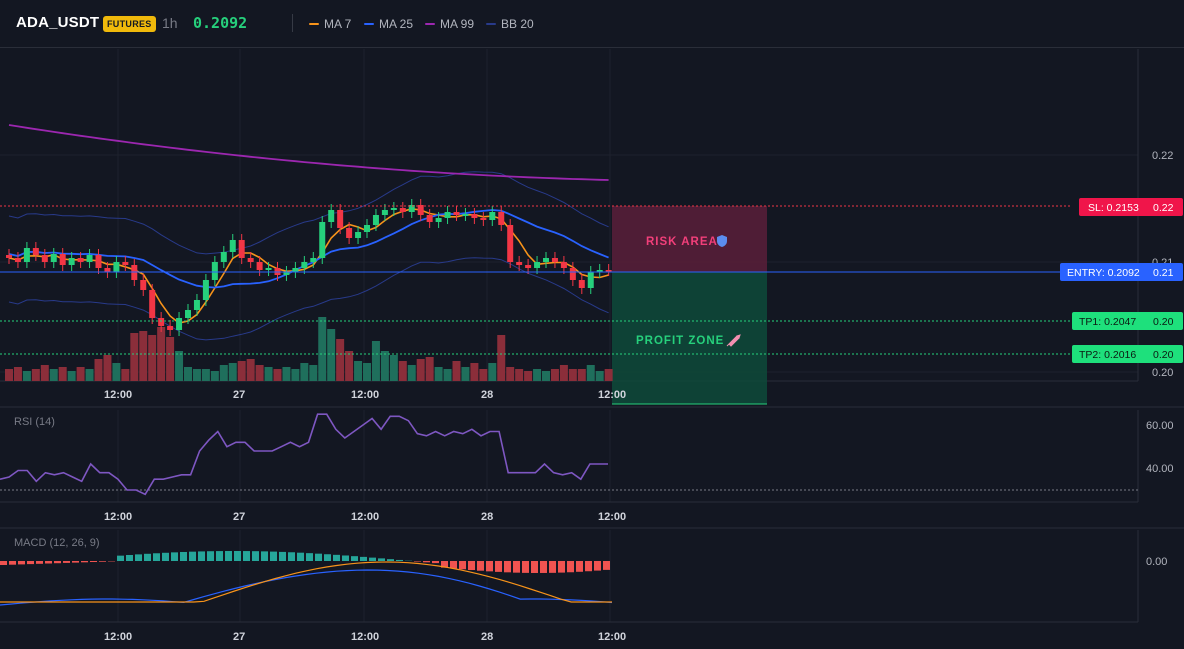 Image resolution: width=1184 pixels, height=649 pixels. Describe the element at coordinates (722, 241) in the screenshot. I see `shield-icon` at that location.